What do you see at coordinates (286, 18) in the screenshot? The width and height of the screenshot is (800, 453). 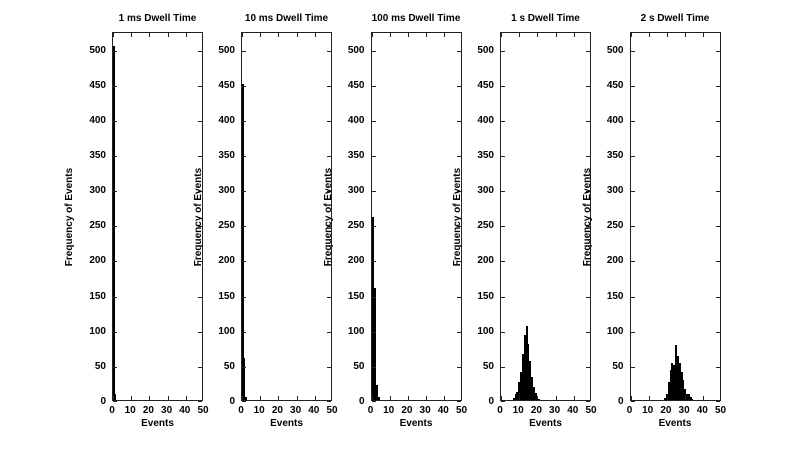 I see `subplot-title: 10 ms Dwell Time` at bounding box center [286, 18].